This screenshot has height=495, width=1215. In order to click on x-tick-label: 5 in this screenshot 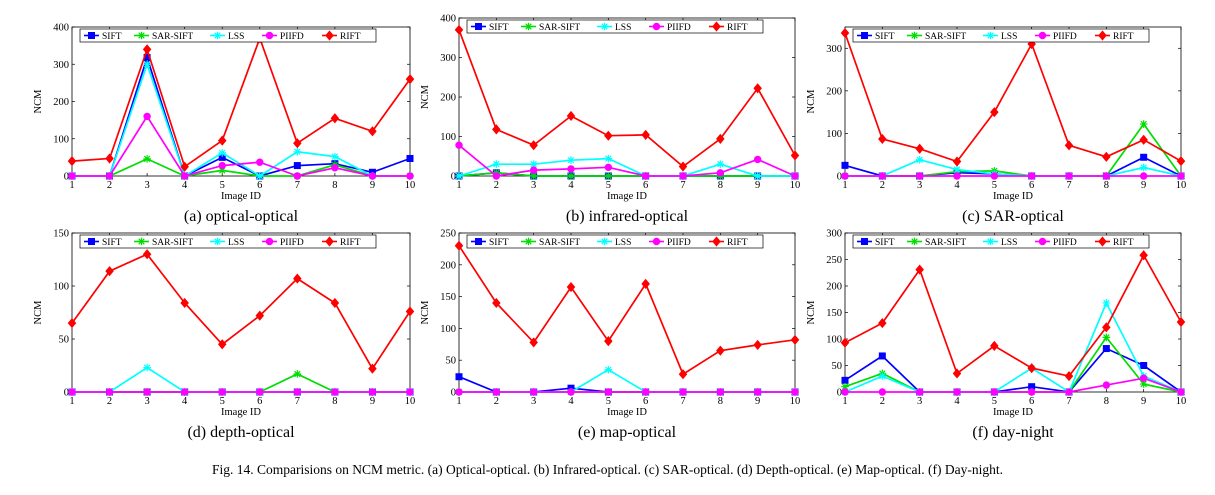, I will do `click(608, 185)`.